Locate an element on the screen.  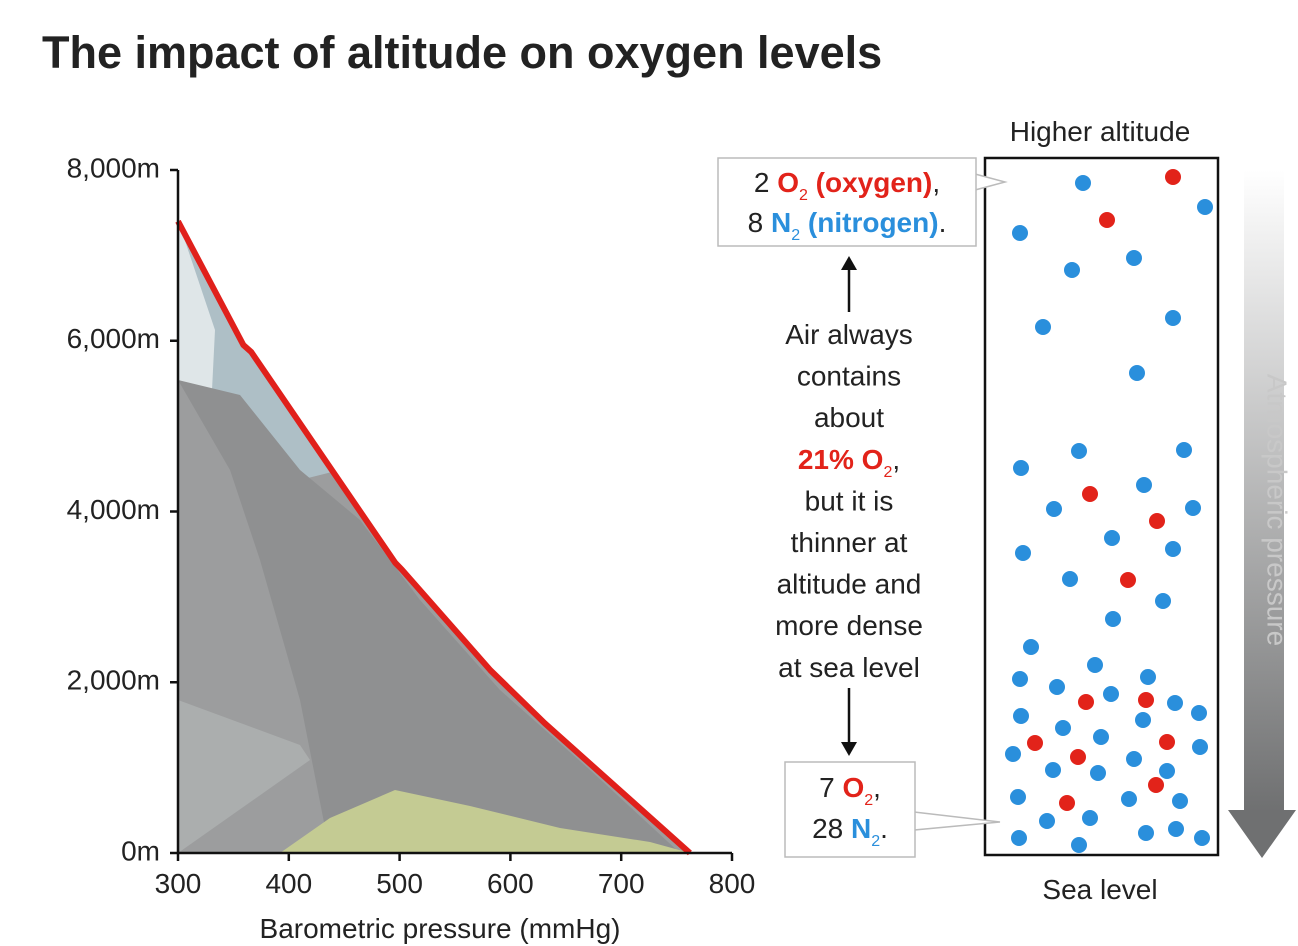
text-run: 28 is located at coordinates (831, 828).